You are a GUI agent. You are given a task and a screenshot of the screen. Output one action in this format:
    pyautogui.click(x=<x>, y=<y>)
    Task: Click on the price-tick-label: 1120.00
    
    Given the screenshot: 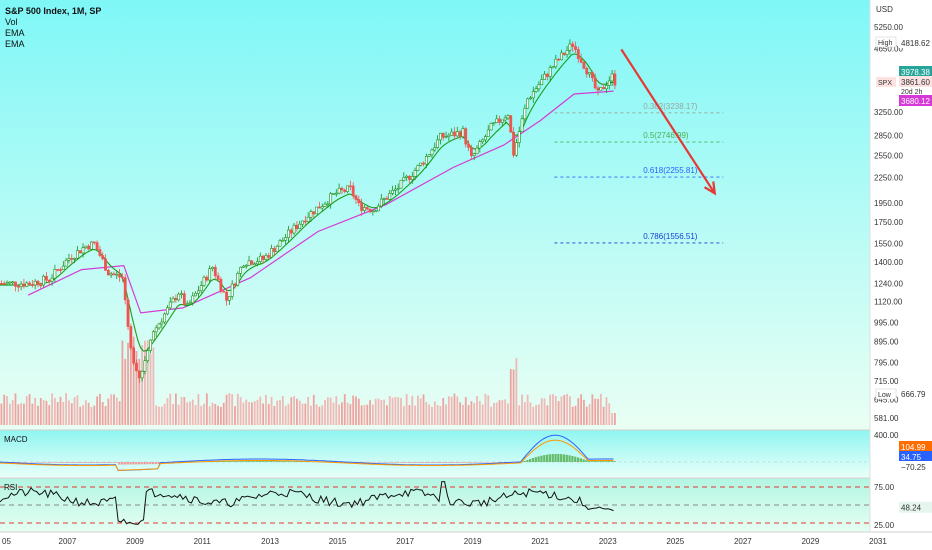 What is the action you would take?
    pyautogui.click(x=888, y=301)
    